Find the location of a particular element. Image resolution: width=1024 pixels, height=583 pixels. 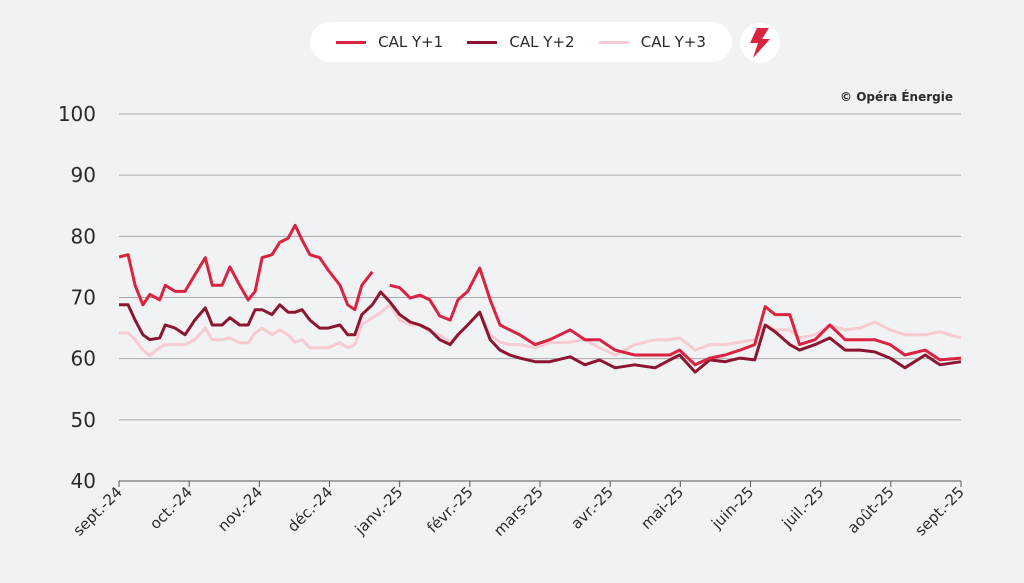

legend-item-cal-y1: CAL Y+1 is located at coordinates (389, 42).